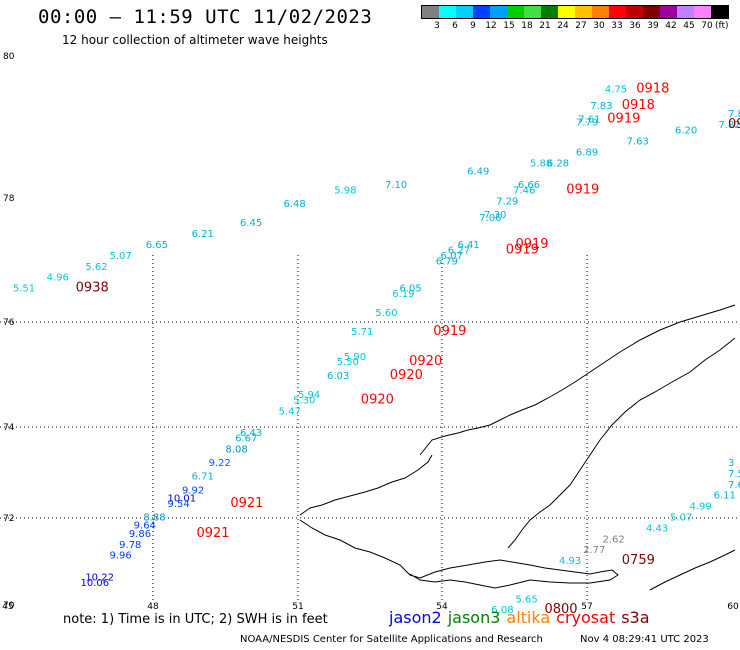 This screenshot has height=650, width=740. I want to click on wave-height-value: 10.06, so click(94, 583).